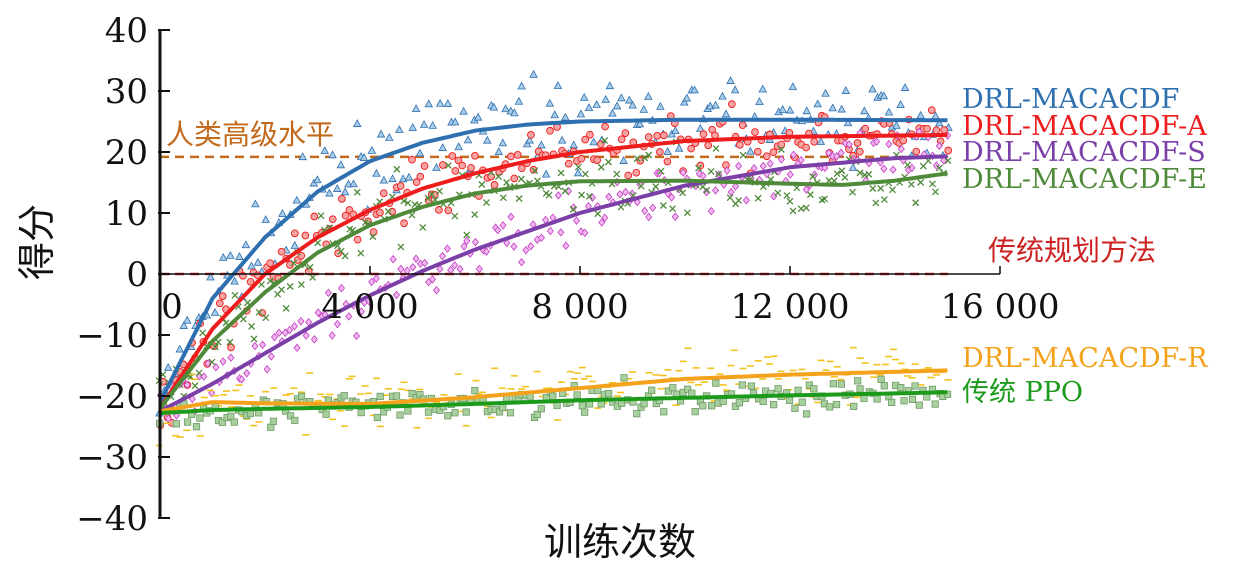  What do you see at coordinates (790, 307) in the screenshot?
I see `x-tick-label: 12 000` at bounding box center [790, 307].